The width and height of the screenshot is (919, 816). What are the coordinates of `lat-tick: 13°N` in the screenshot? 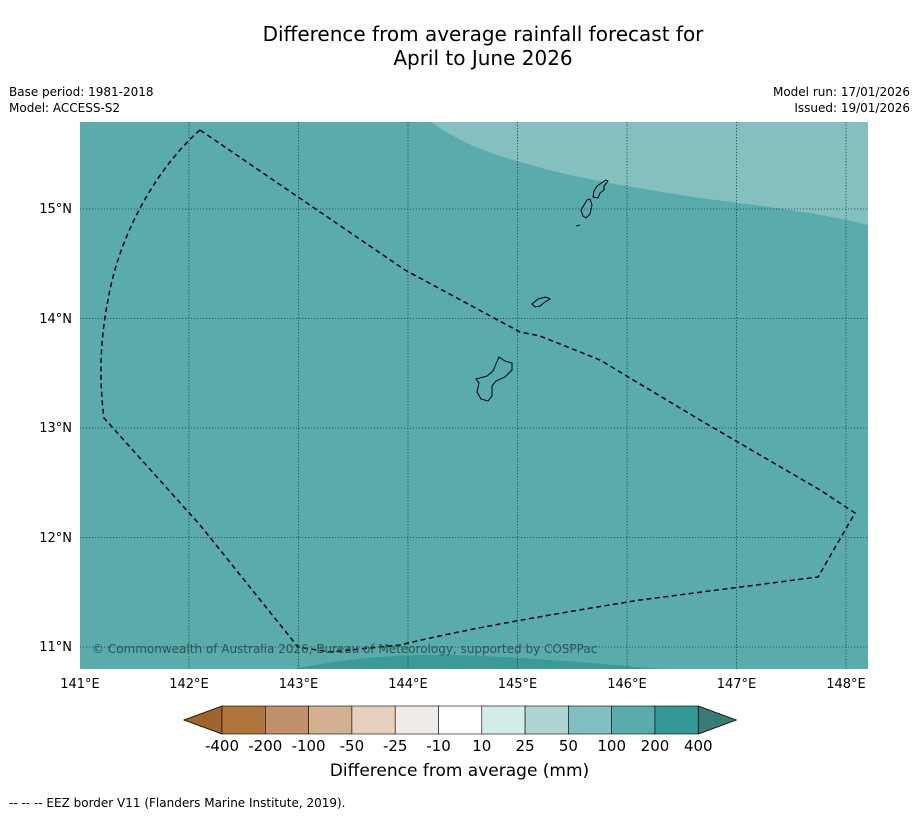 It's located at (55, 428).